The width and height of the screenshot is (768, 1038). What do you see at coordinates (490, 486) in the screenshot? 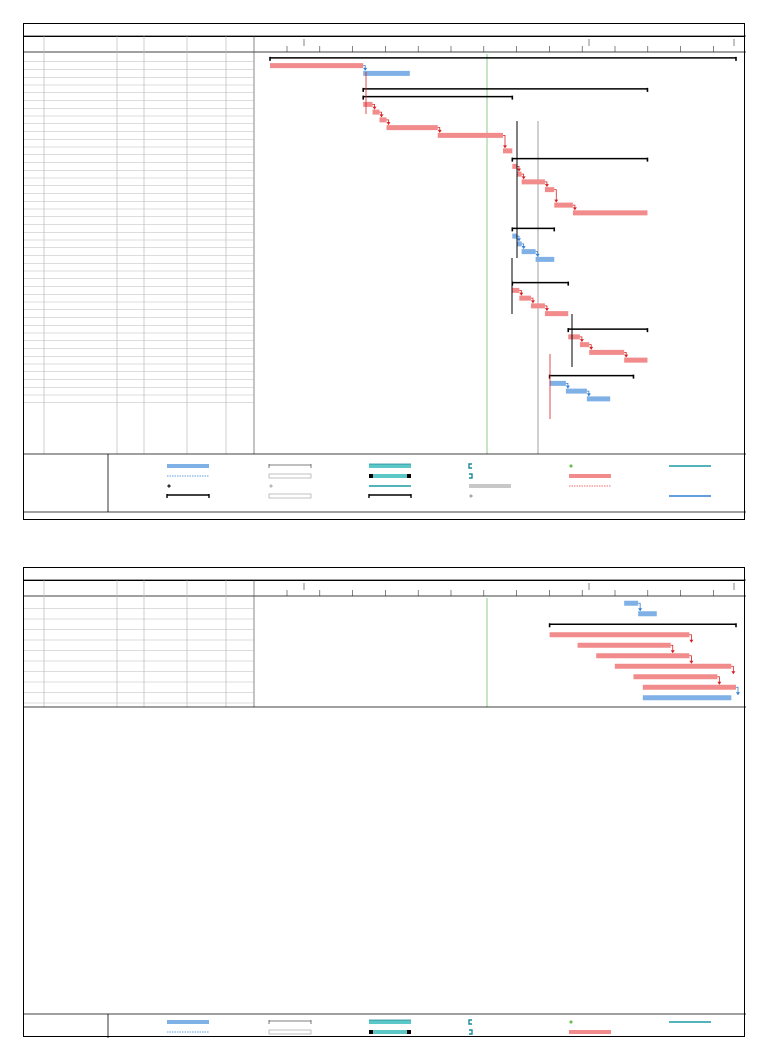
I see `legend-progress-swatch` at bounding box center [490, 486].